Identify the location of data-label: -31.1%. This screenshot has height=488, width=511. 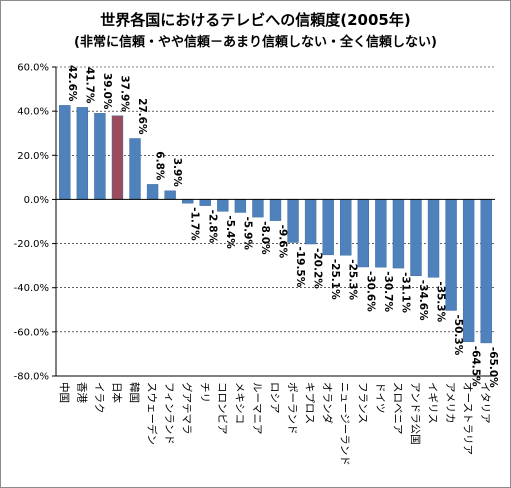
(405, 292).